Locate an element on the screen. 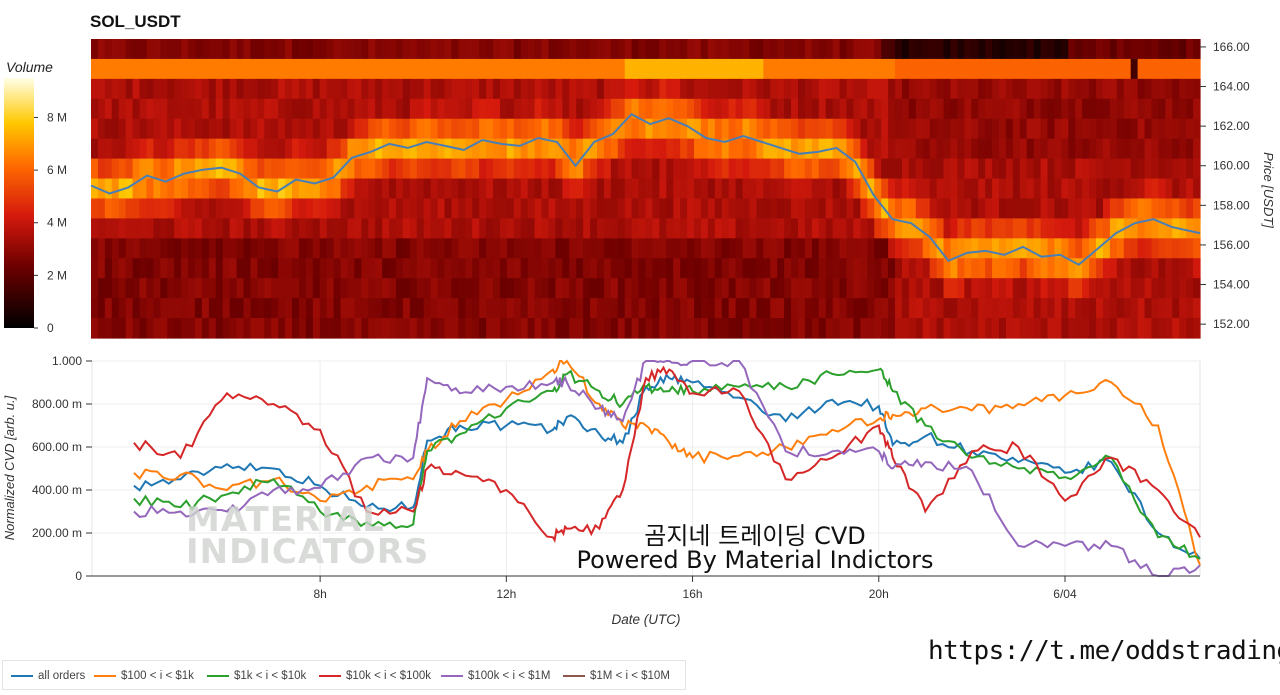  cvd-x-tick-label: 12h is located at coordinates (506, 594).